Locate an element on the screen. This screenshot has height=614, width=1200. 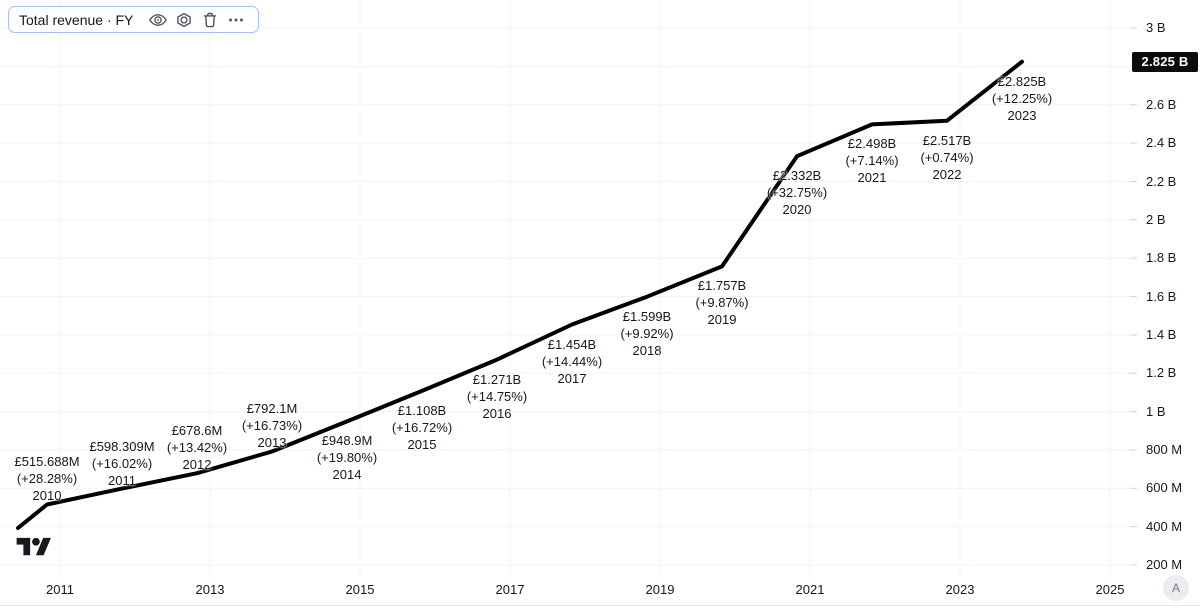
x-axis-label: 2011 is located at coordinates (60, 589).